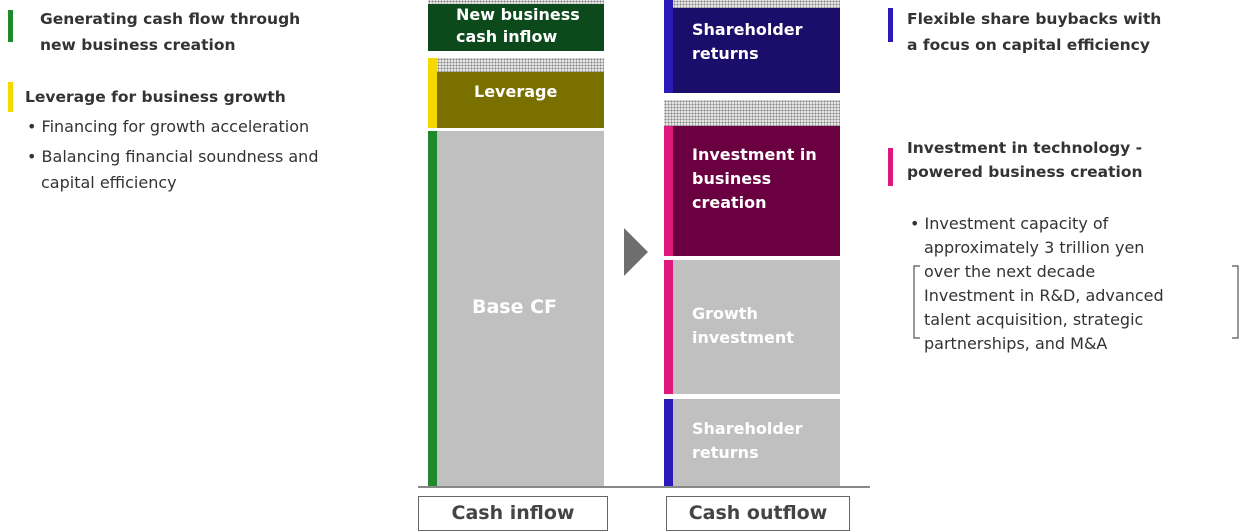  I want to click on arrow, so click(636, 252).